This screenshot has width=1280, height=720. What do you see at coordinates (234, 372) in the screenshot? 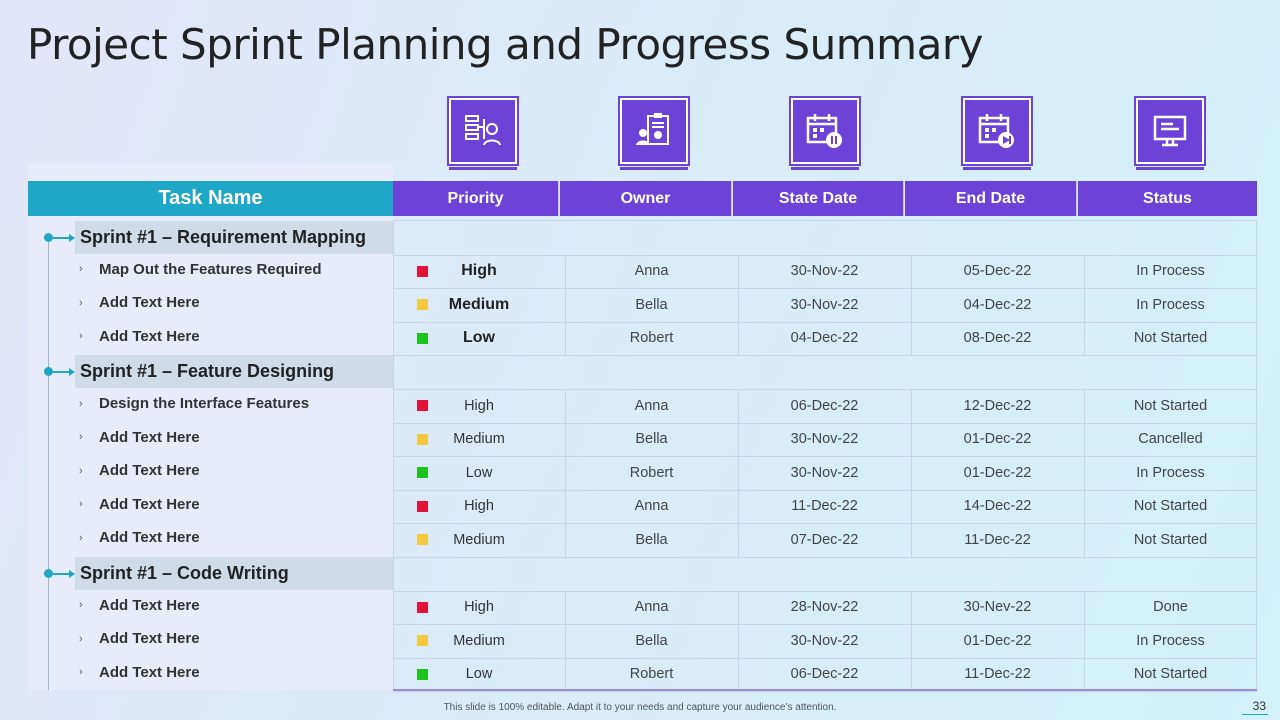
I see `sprint-header: Sprint #1 – Feature Designing` at bounding box center [234, 372].